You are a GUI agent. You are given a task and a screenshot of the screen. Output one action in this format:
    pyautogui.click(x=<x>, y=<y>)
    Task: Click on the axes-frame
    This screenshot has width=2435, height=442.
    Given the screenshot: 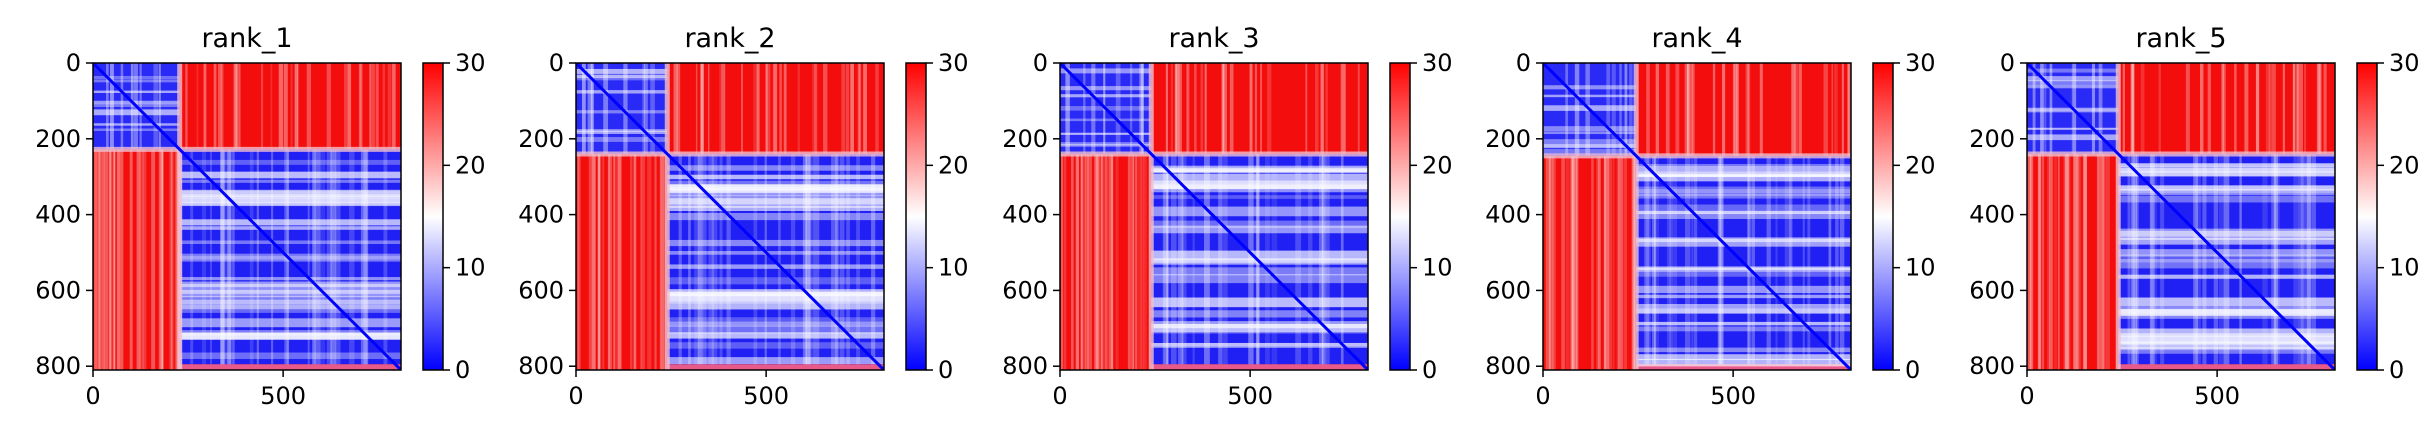 What is the action you would take?
    pyautogui.click(x=1214, y=216)
    